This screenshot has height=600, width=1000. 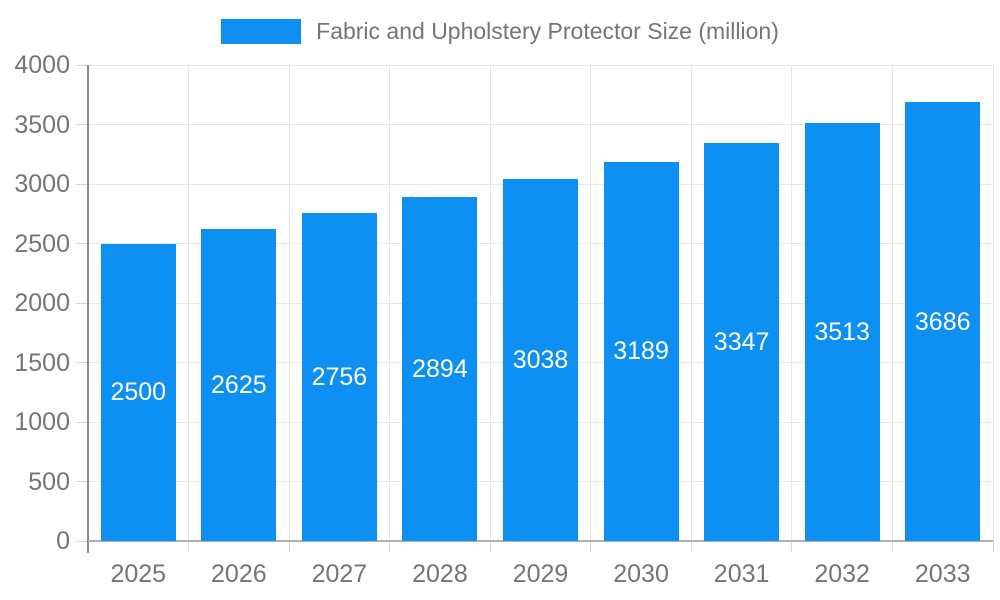 What do you see at coordinates (42, 124) in the screenshot?
I see `y-axis-label: 3500` at bounding box center [42, 124].